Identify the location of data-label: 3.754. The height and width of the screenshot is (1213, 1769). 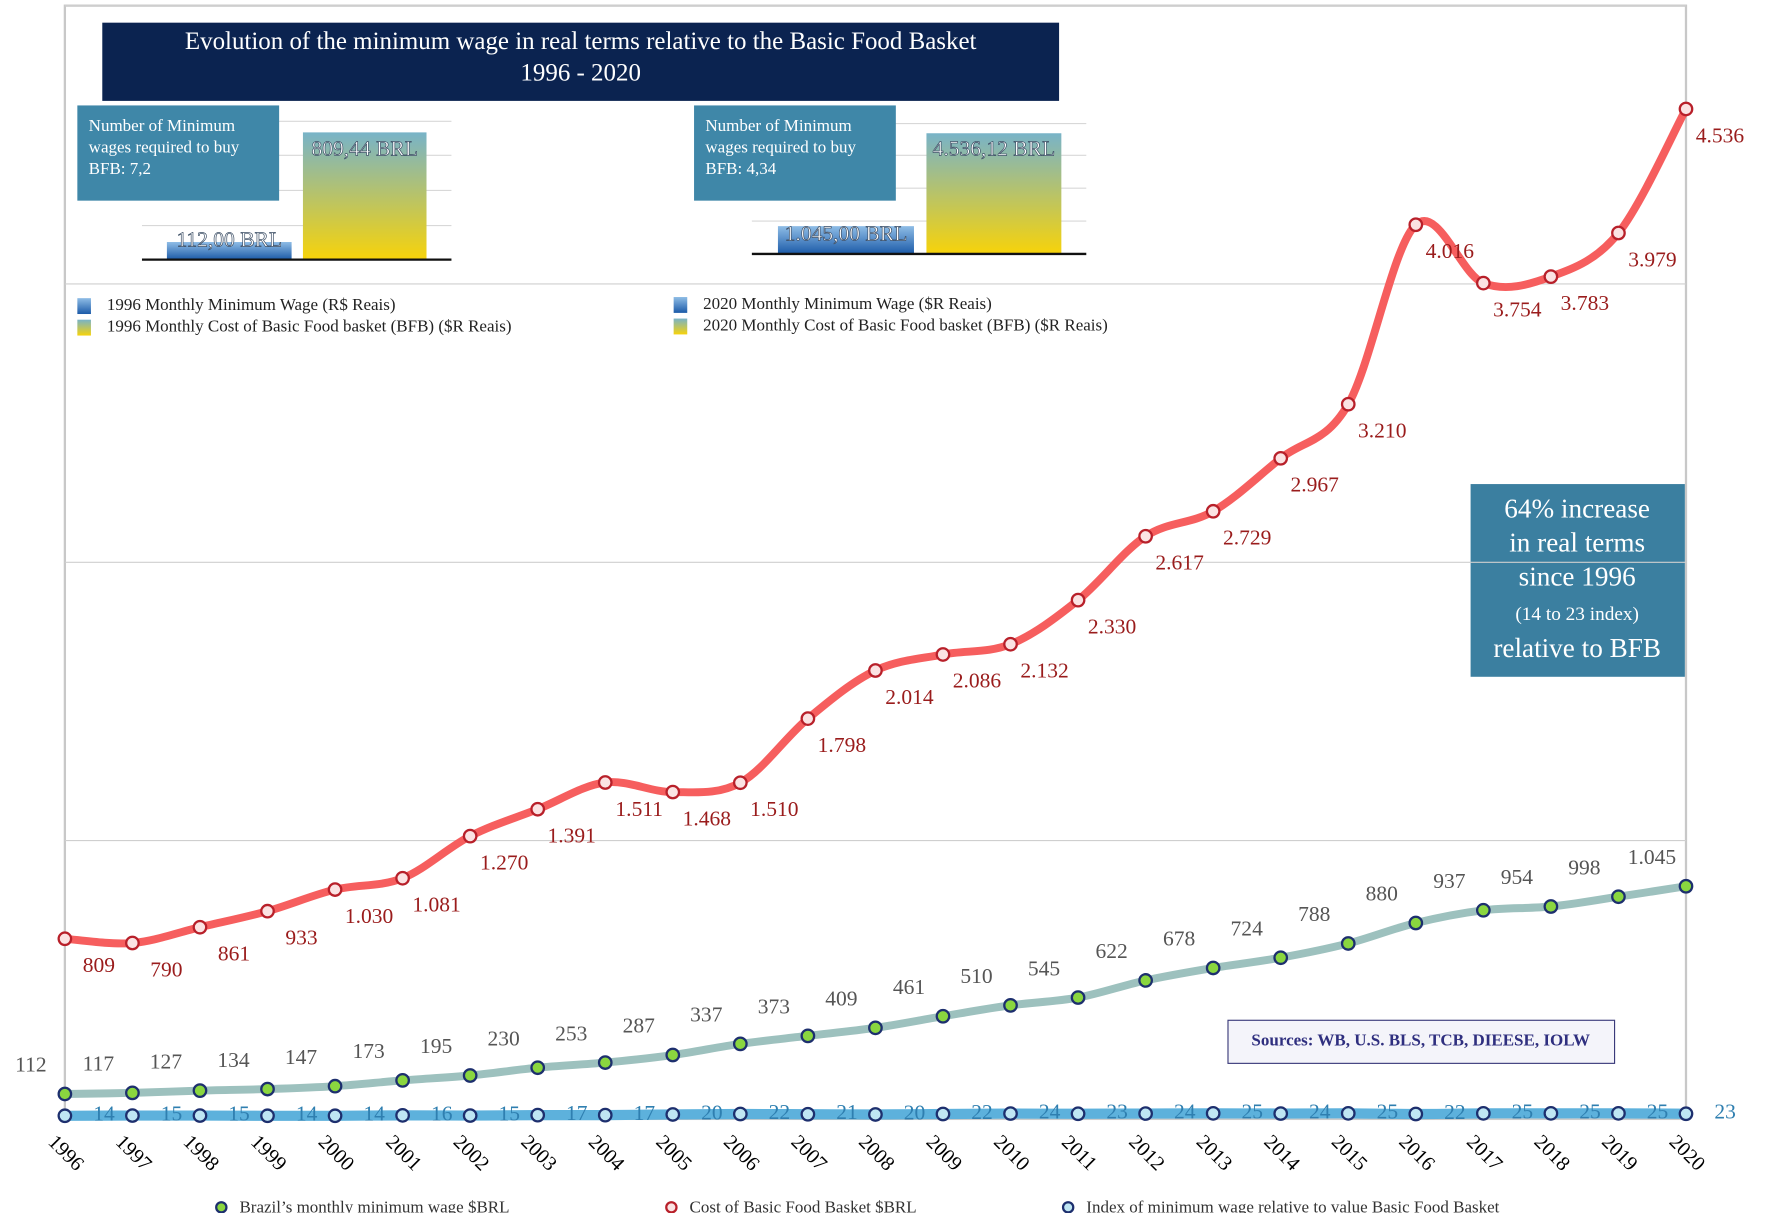
(1517, 309).